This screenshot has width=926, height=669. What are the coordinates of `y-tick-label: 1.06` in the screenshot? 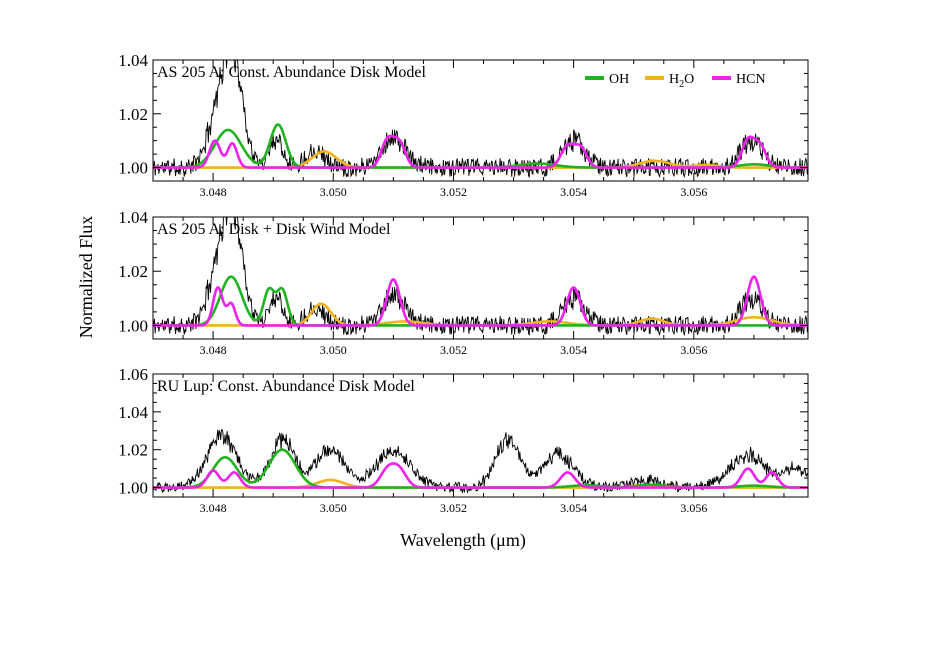 It's located at (133, 374).